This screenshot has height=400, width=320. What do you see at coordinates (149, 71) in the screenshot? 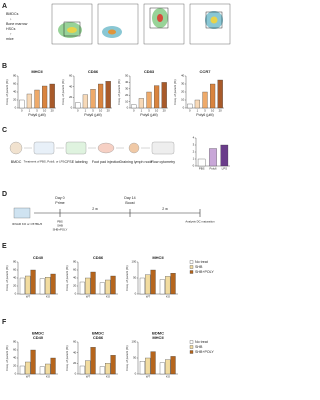
I see `chart-title: CD83` at bounding box center [149, 71].